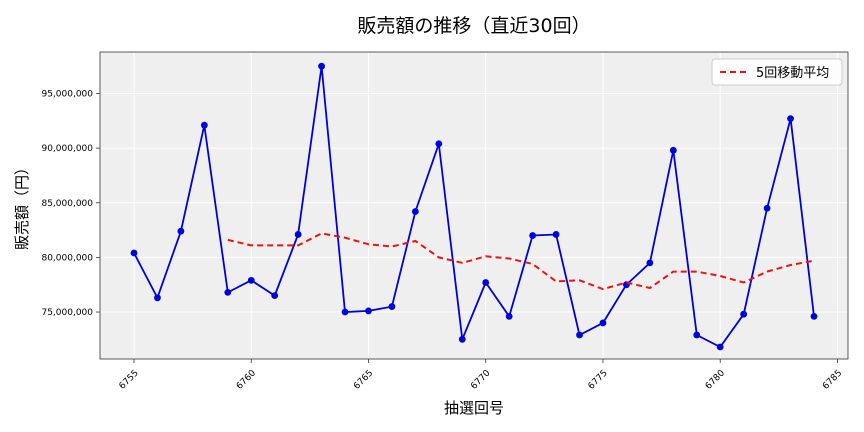 This screenshot has height=432, width=864. What do you see at coordinates (67, 258) in the screenshot?
I see `y-tick-label: 80,000,000` at bounding box center [67, 258].